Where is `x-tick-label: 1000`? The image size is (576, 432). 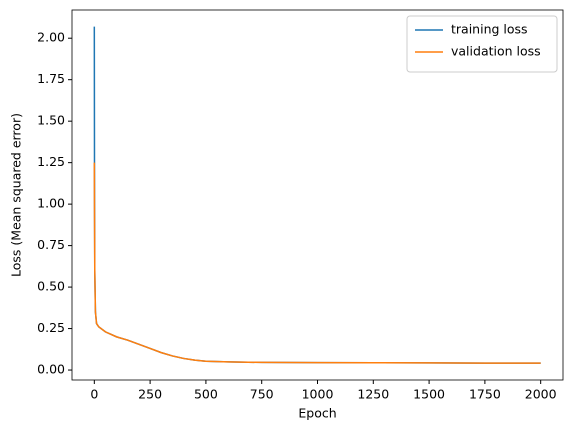 x-tick-label: 1000 is located at coordinates (318, 394).